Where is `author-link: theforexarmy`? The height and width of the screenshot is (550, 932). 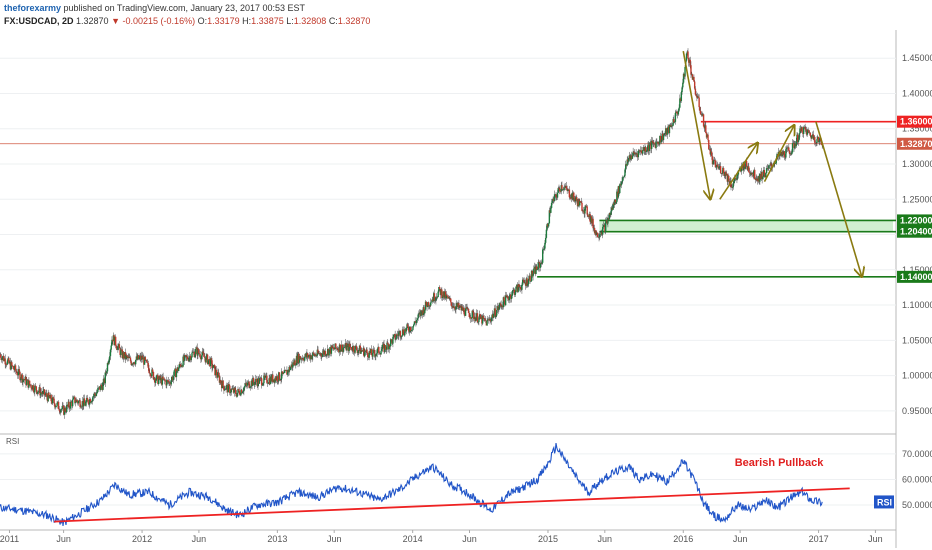 author-link: theforexarmy is located at coordinates (33, 8).